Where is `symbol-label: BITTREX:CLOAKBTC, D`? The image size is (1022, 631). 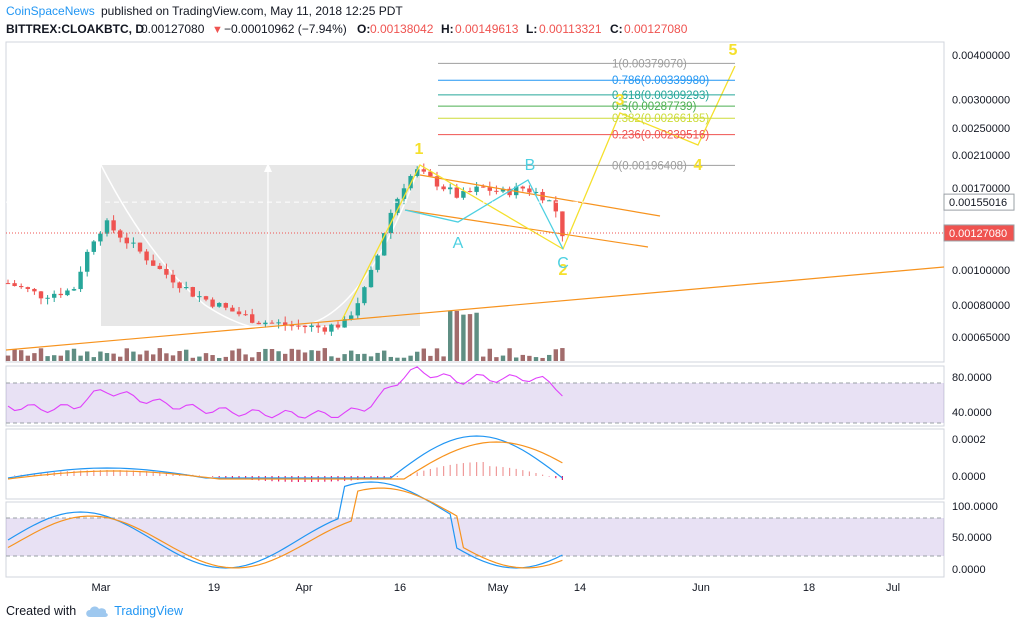
symbol-label: BITTREX:CLOAKBTC, D is located at coordinates (75, 29).